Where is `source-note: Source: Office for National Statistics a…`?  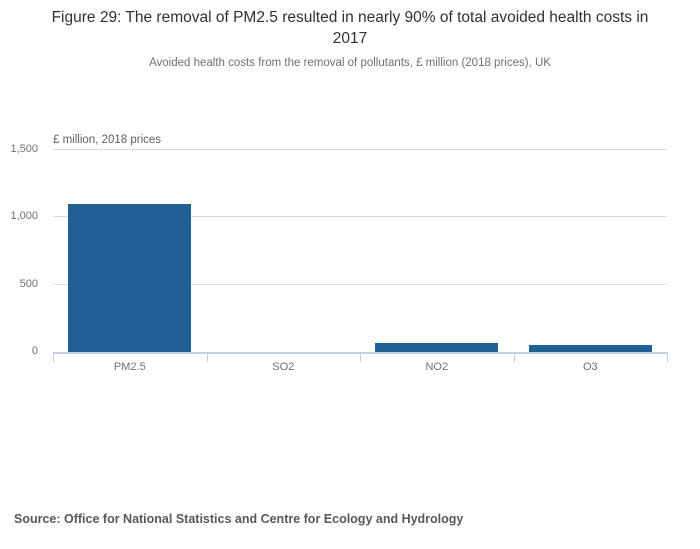
source-note: Source: Office for National Statistics a… is located at coordinates (239, 519).